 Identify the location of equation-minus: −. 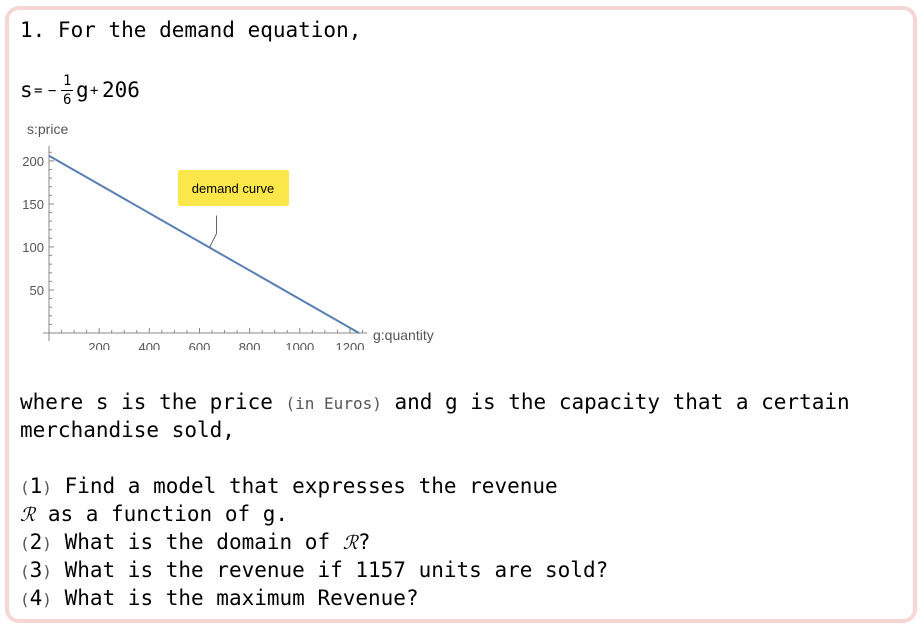
(52, 91).